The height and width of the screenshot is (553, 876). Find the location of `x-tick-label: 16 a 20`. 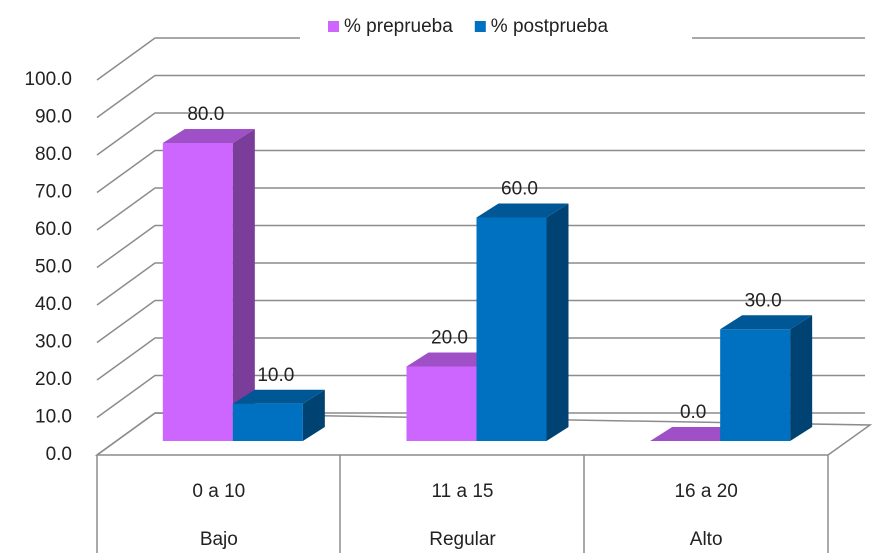

x-tick-label: 16 a 20 is located at coordinates (705, 491).